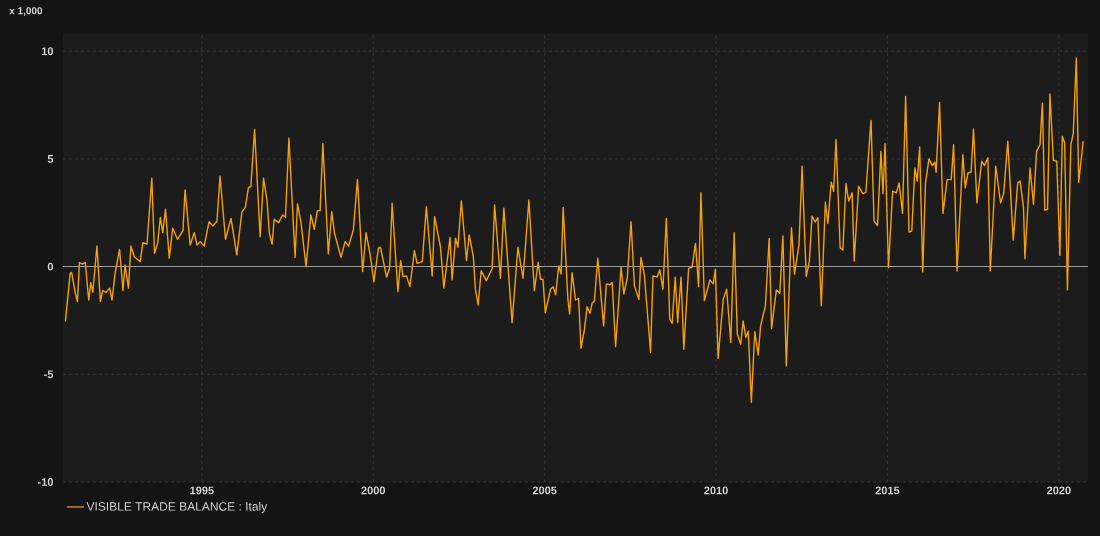 Image resolution: width=1100 pixels, height=536 pixels. I want to click on y-tick-label: 10, so click(47, 51).